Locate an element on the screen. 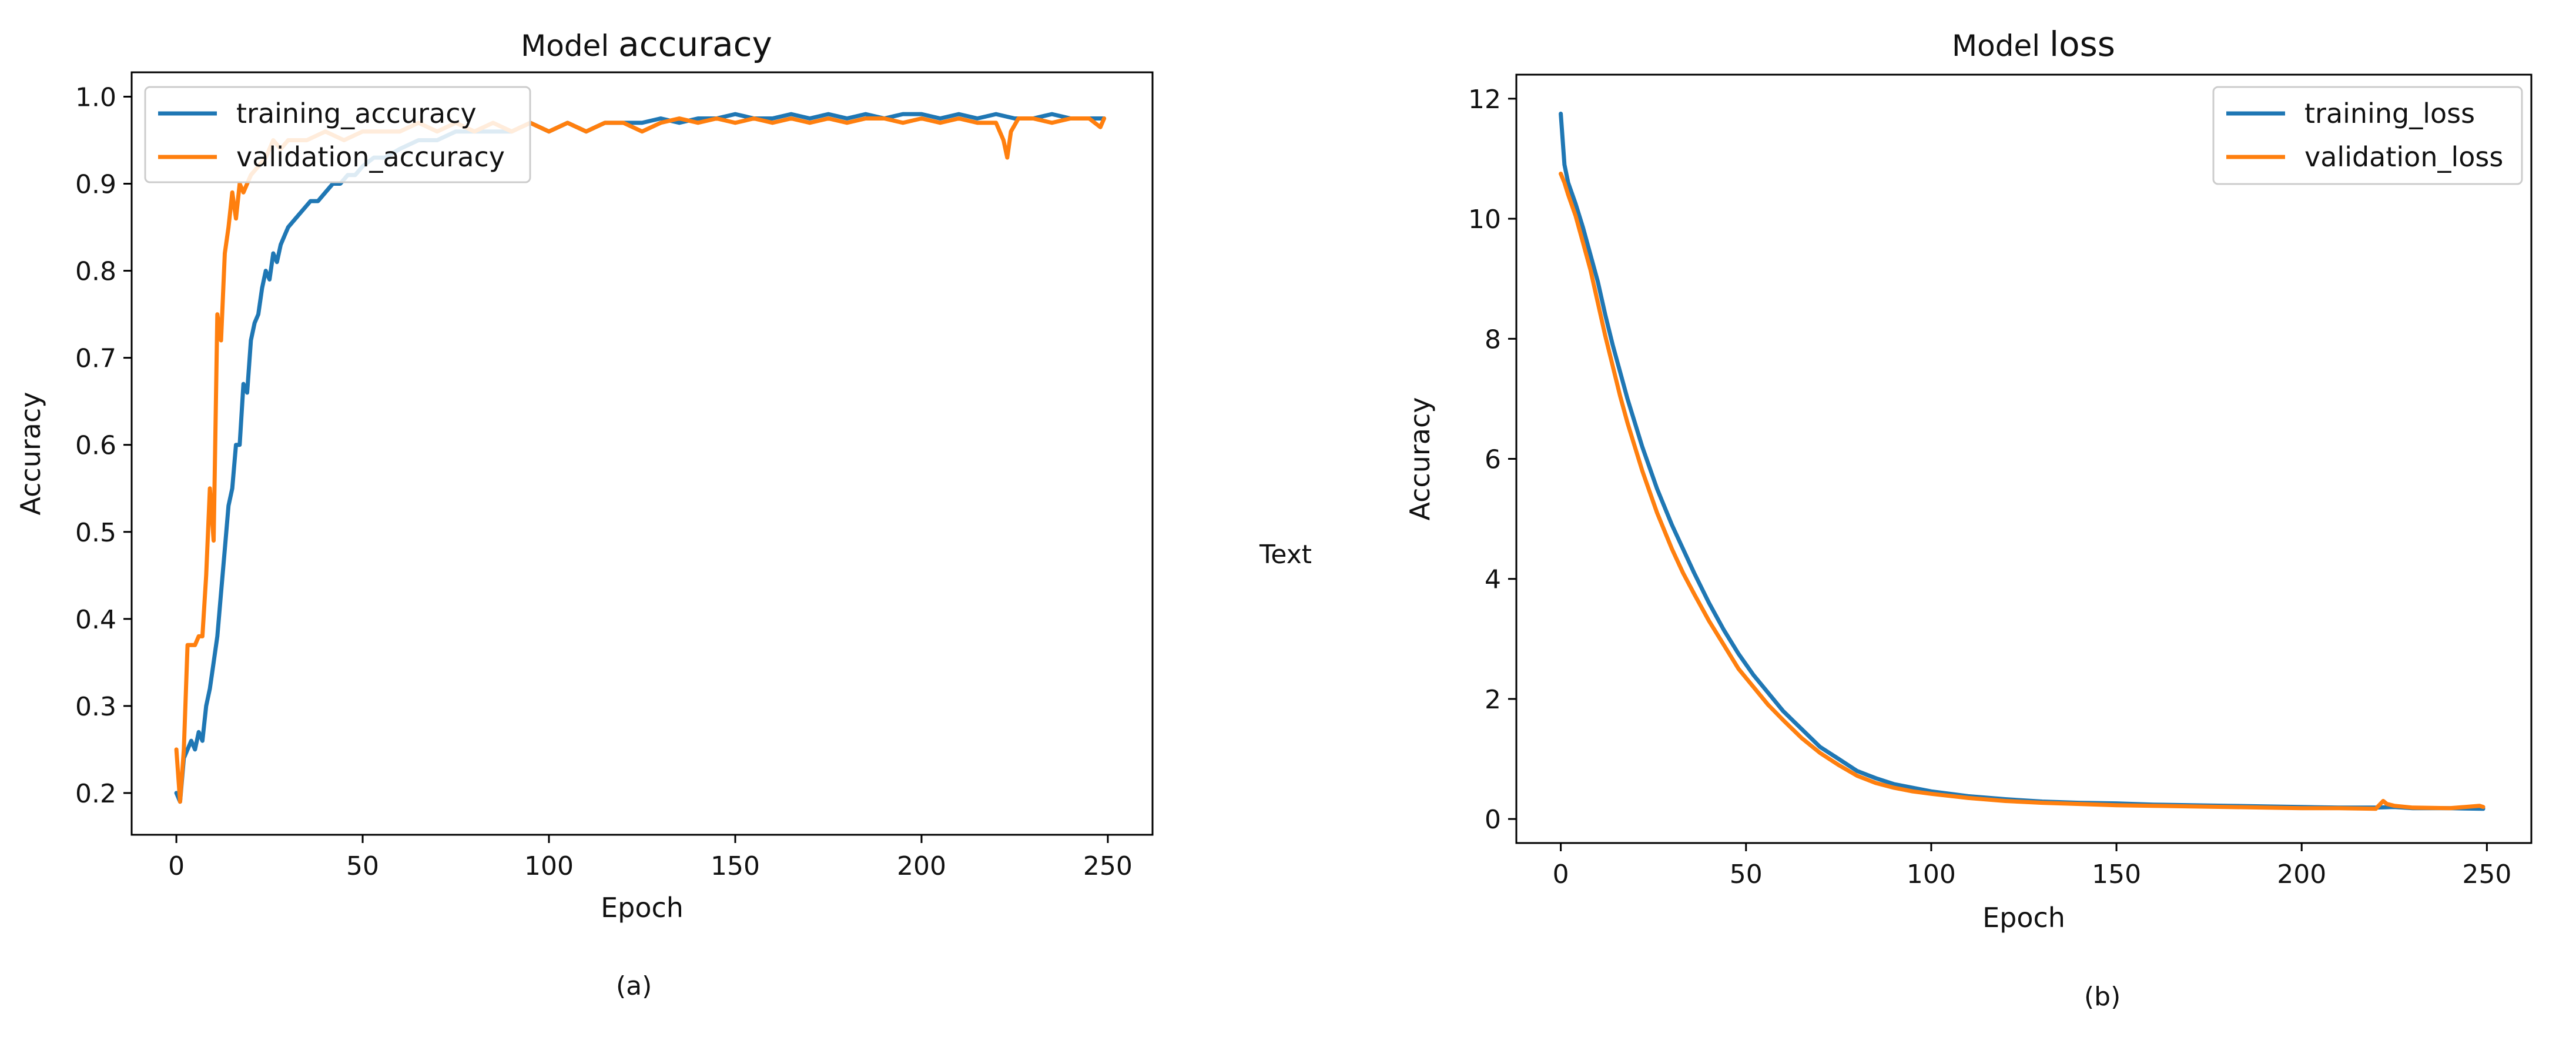  y-tick-label: 6 is located at coordinates (1493, 460).